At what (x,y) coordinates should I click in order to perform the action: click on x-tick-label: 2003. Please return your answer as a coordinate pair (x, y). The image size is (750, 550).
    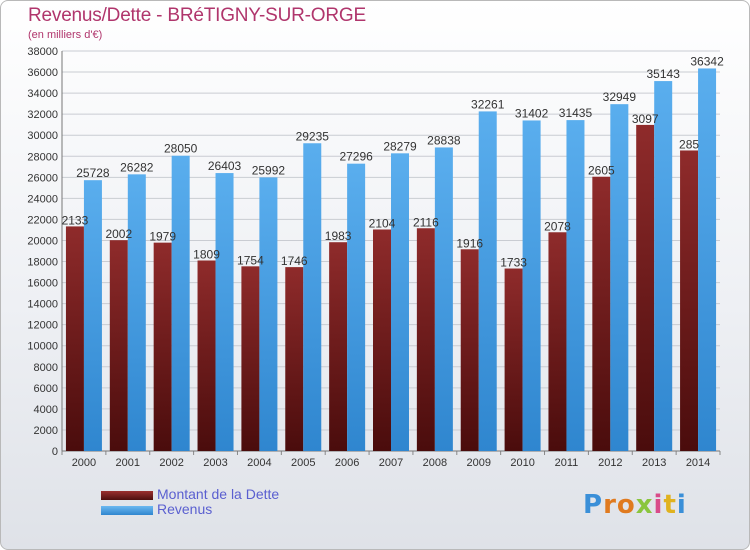
    Looking at the image, I should click on (215, 463).